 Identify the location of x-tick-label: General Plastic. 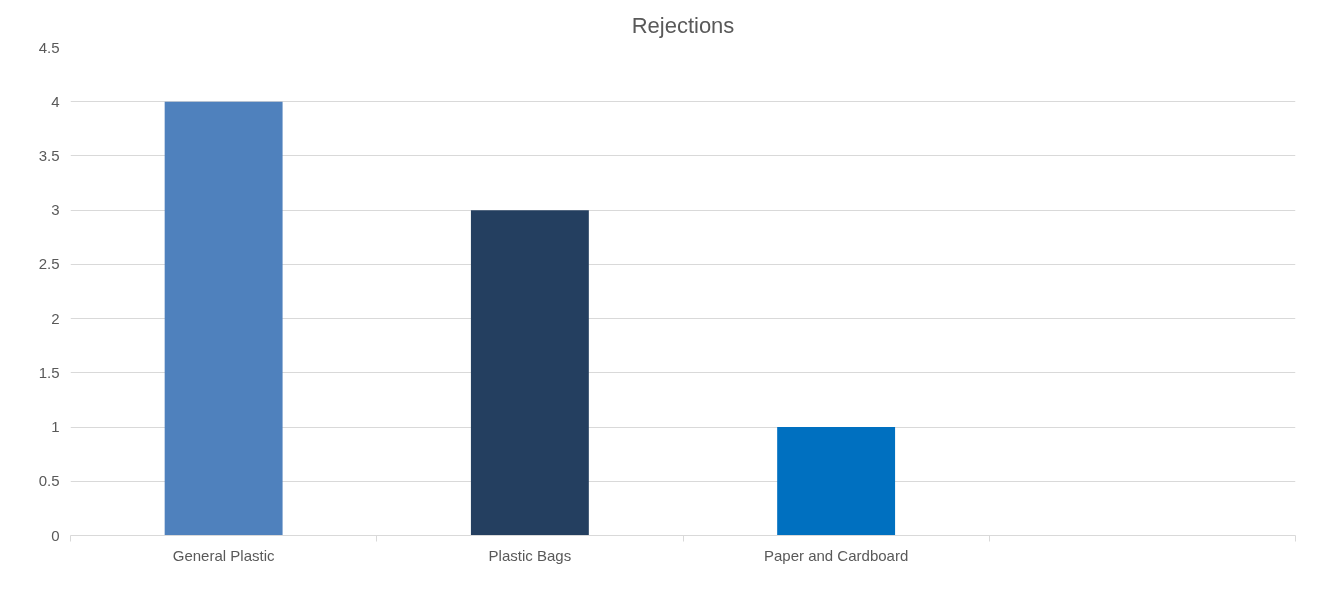
(223, 555).